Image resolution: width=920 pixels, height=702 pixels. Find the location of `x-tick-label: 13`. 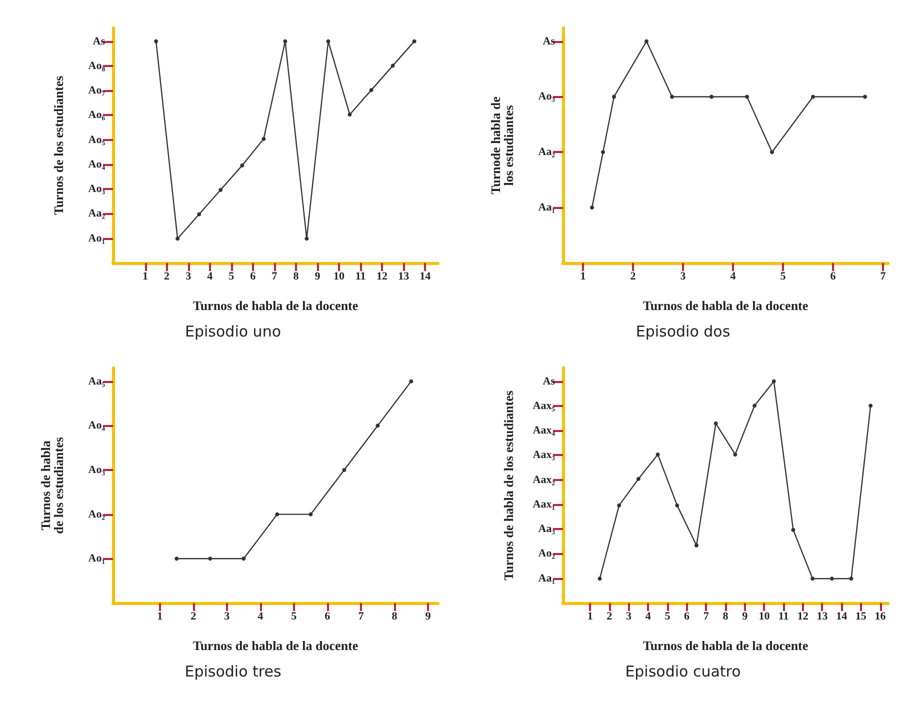

x-tick-label: 13 is located at coordinates (404, 276).